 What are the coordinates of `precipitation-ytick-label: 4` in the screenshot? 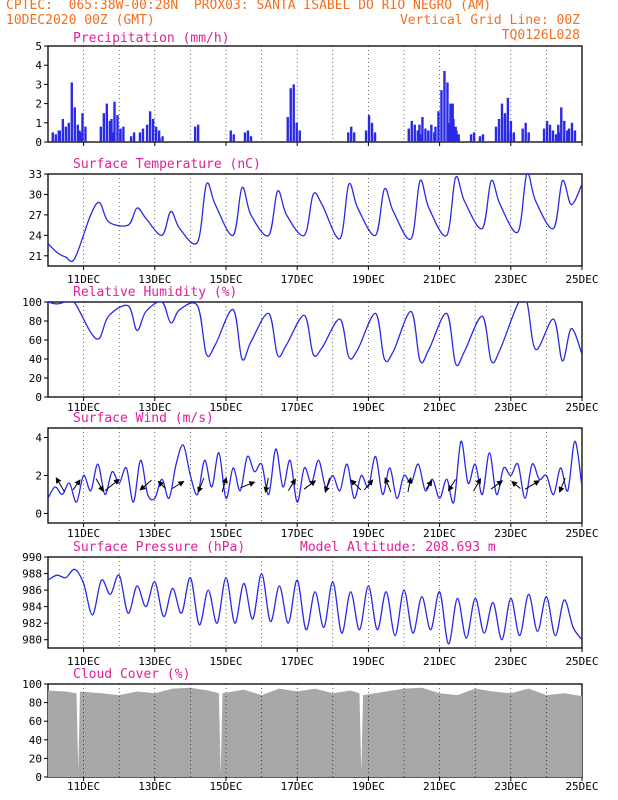 It's located at (38, 65).